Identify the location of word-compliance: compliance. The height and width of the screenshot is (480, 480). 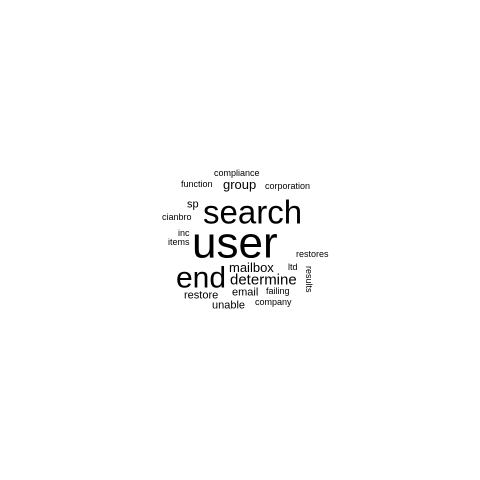
(237, 172).